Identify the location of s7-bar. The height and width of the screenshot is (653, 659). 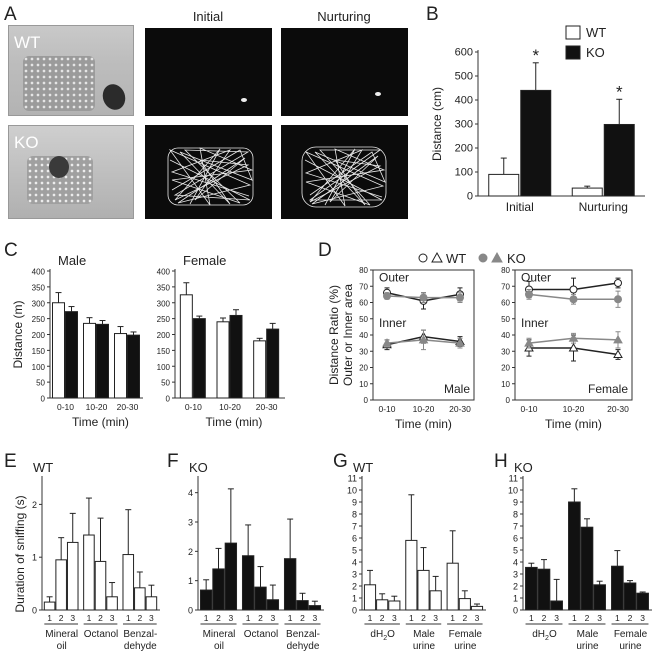
(370, 597).